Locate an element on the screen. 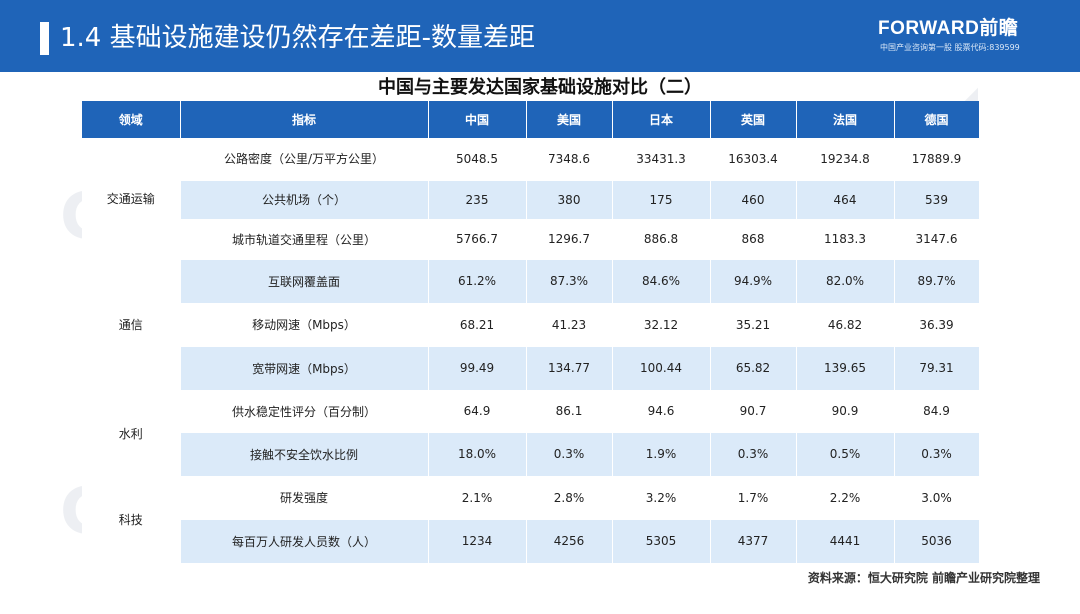 The width and height of the screenshot is (1080, 614). value-cell: 94.9% is located at coordinates (753, 281).